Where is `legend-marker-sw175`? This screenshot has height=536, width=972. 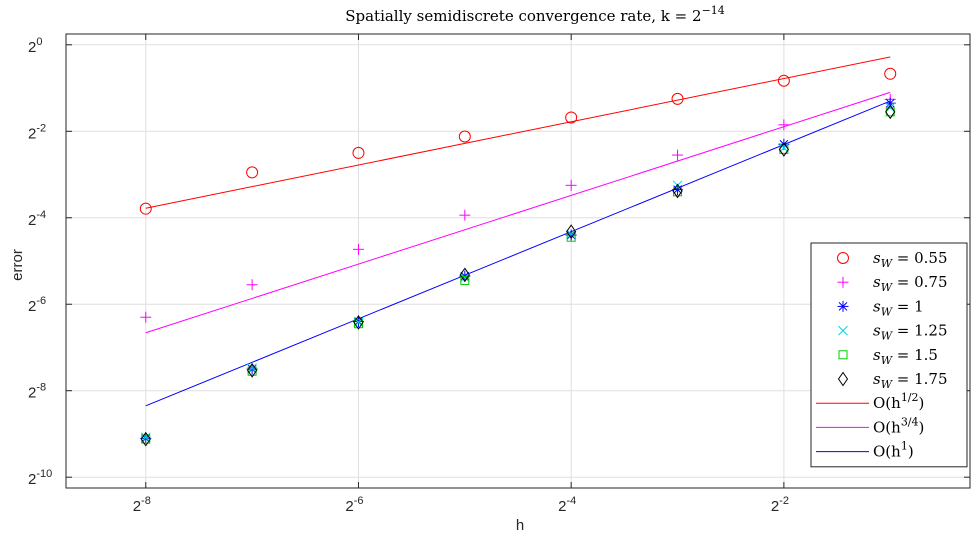 legend-marker-sw175 is located at coordinates (843, 379).